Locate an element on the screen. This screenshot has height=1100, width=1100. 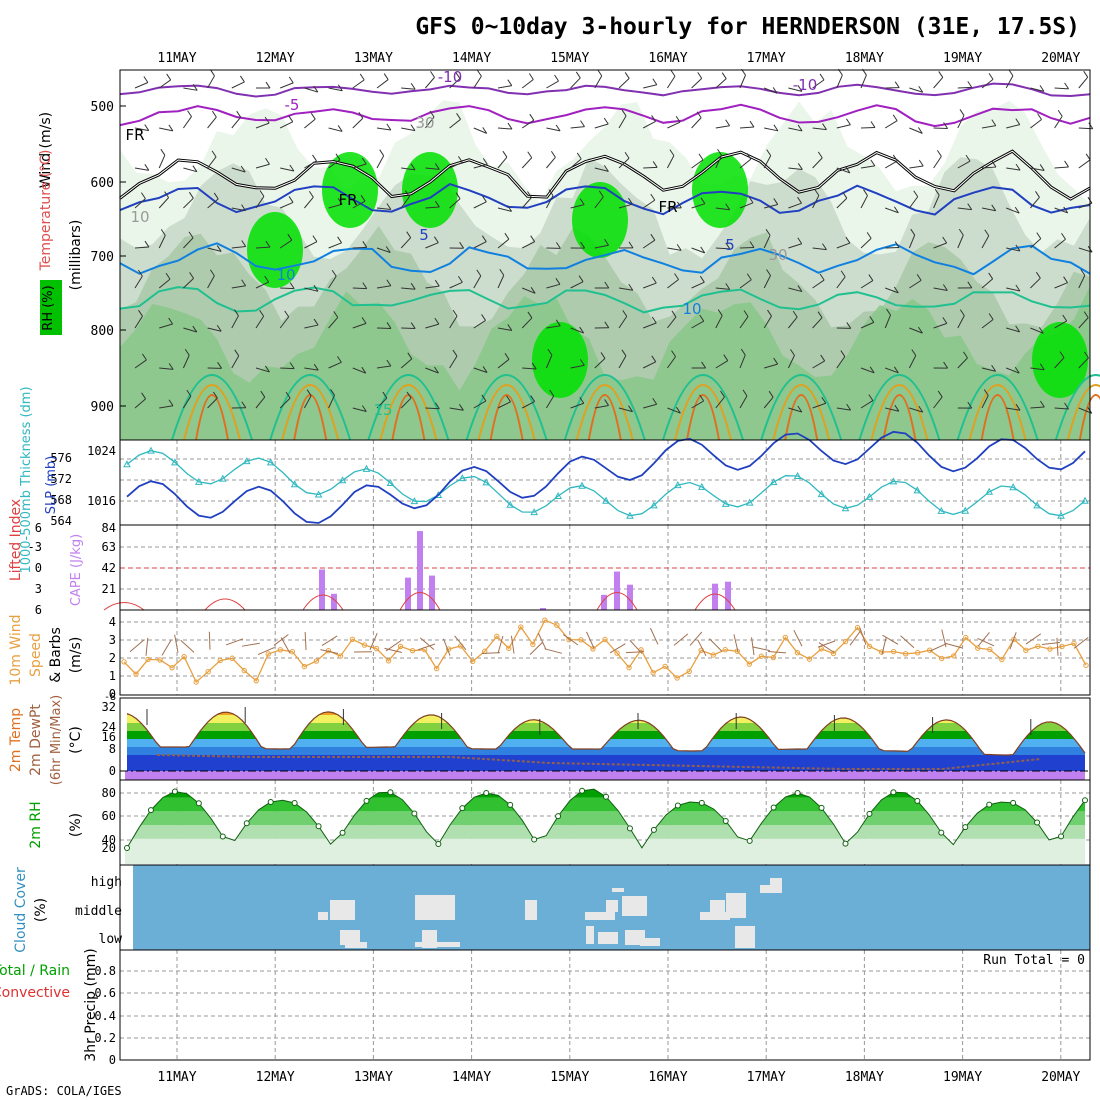
pressure-tick-label: 700 is located at coordinates (102, 257).